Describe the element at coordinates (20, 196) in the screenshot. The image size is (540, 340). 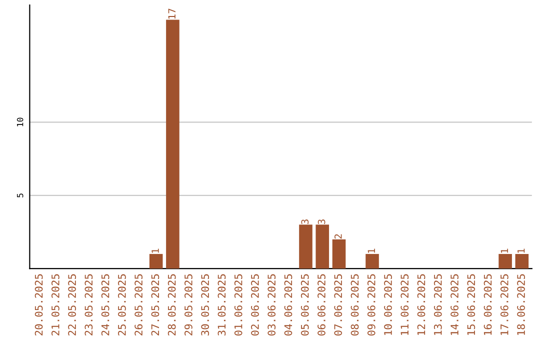
I see `y-tick-label: 5` at that location.